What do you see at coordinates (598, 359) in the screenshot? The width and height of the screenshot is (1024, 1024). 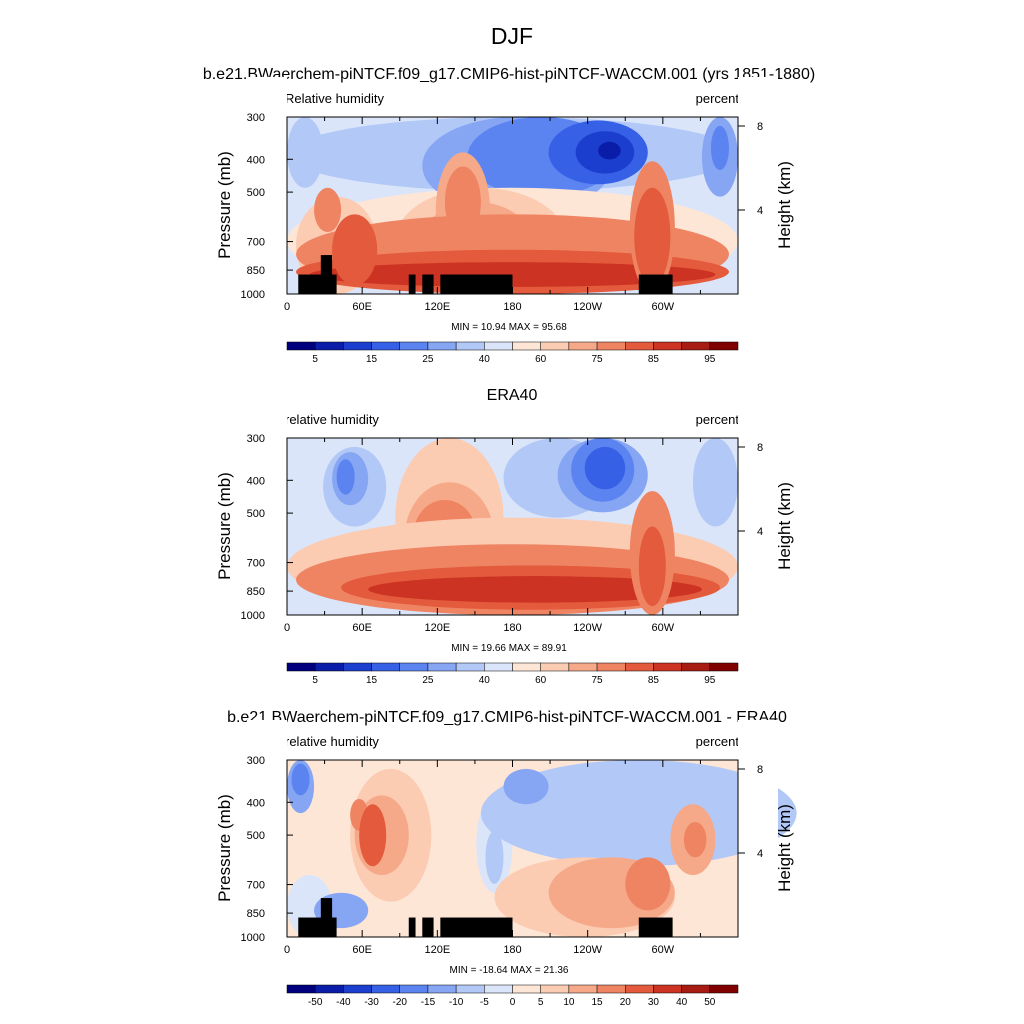 I see `colorbar-label: 75` at bounding box center [598, 359].